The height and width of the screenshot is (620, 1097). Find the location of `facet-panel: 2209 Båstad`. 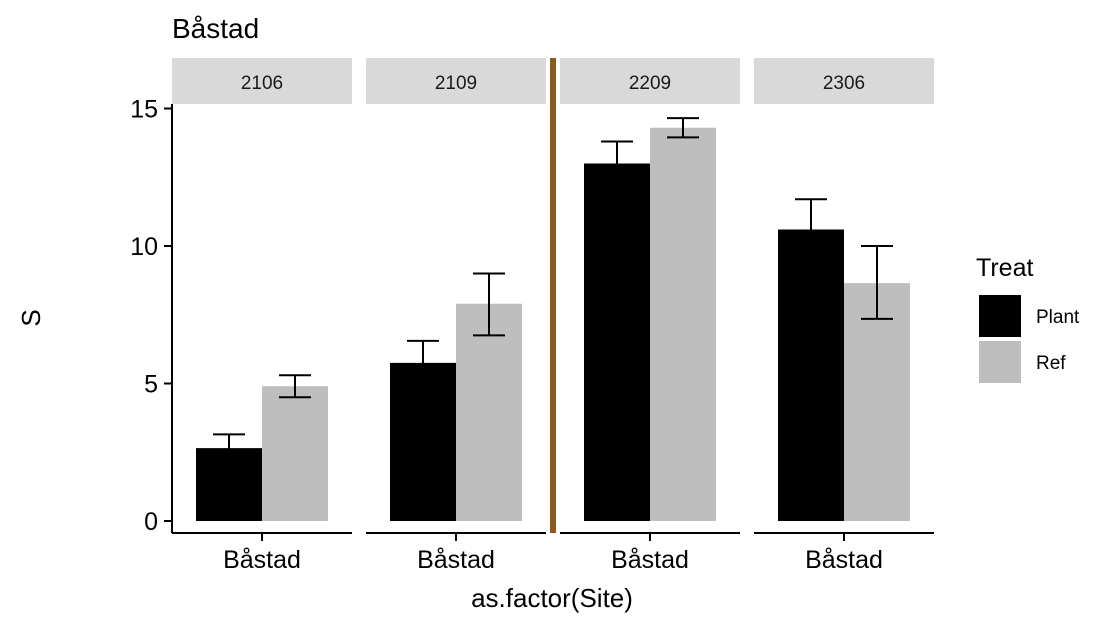

facet-panel: 2209 Båstad is located at coordinates (650, 316).